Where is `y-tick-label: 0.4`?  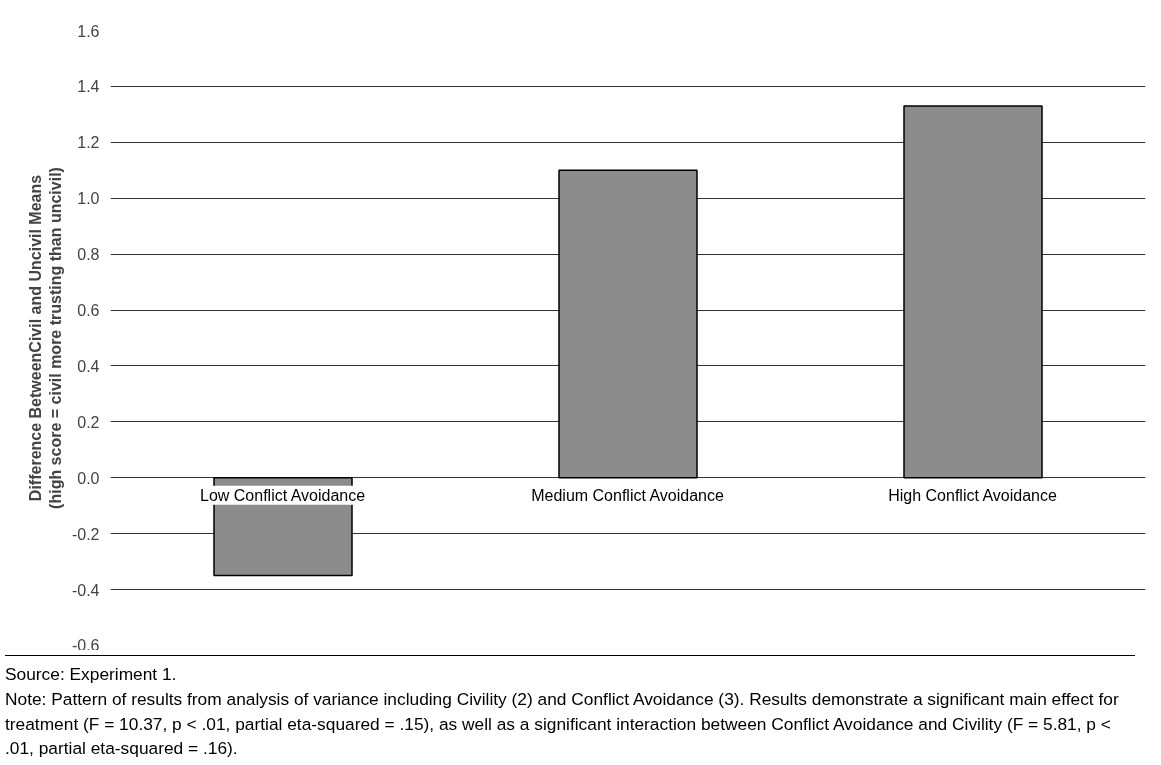
y-tick-label: 0.4 is located at coordinates (88, 366).